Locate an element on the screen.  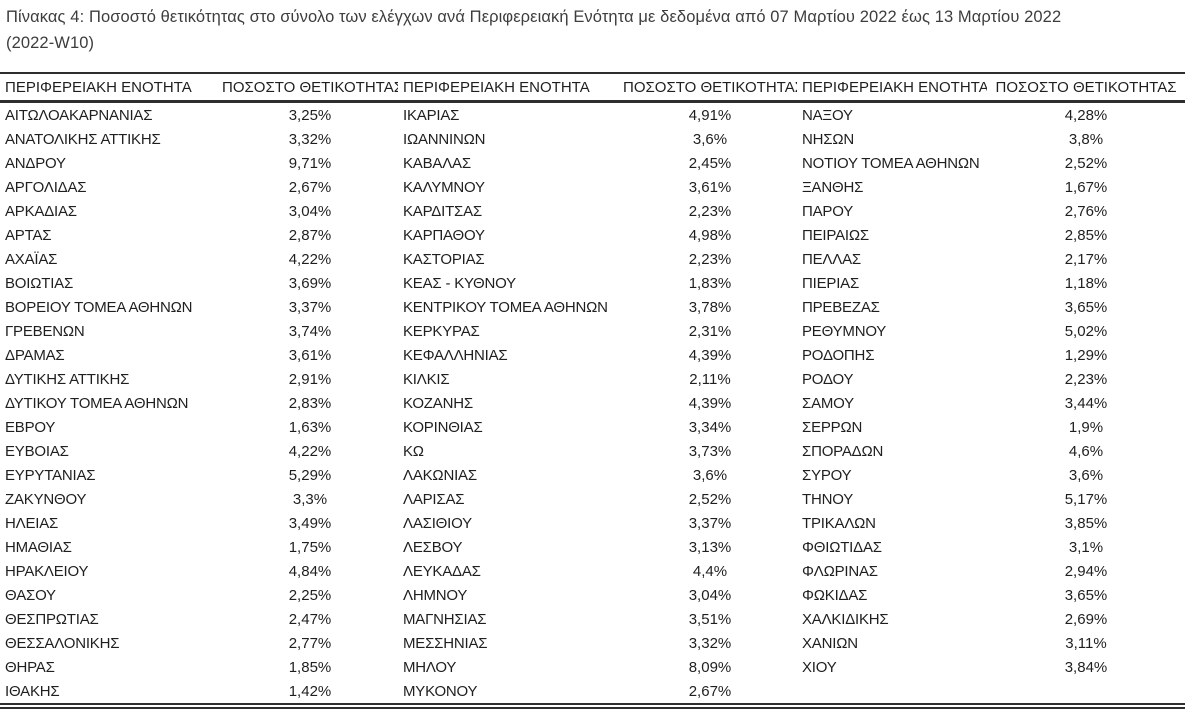
region-cell: ΞΑΝΘΗΣ is located at coordinates (833, 187).